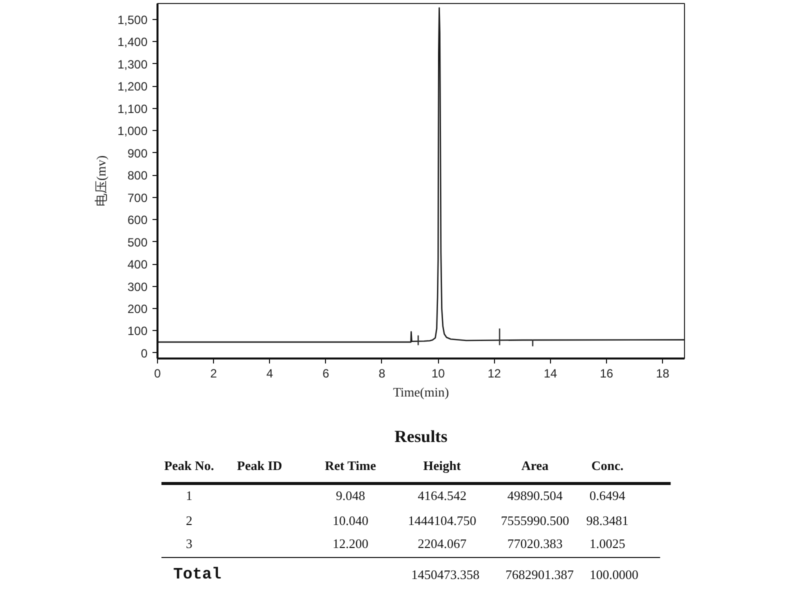 Image resolution: width=800 pixels, height=600 pixels. Describe the element at coordinates (137, 175) in the screenshot. I see `y-tick-label: 800` at that location.